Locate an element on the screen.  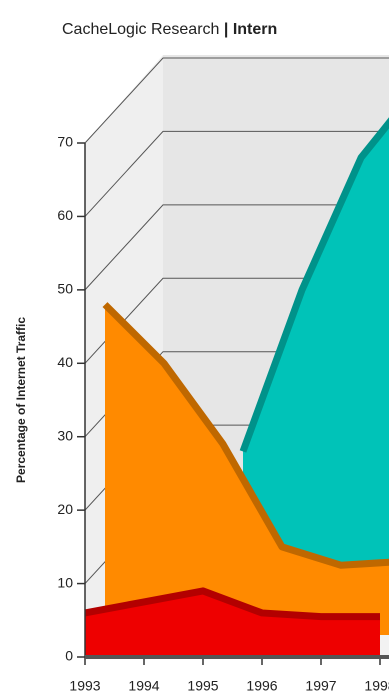
y-tick-label: 30 is located at coordinates (65, 435).